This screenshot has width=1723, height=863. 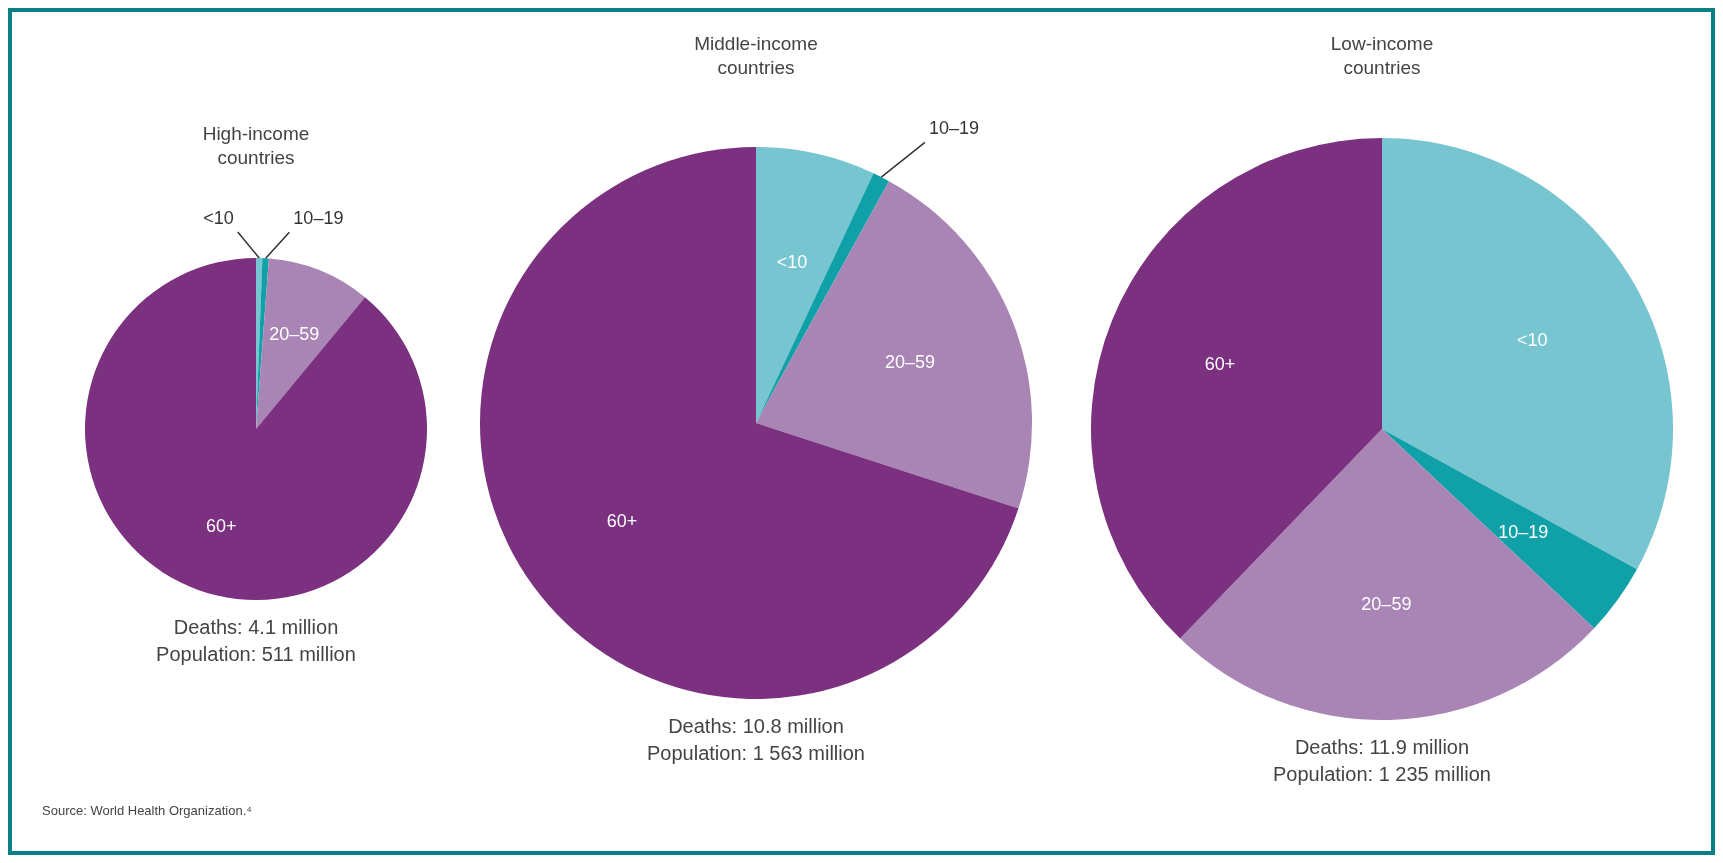 What do you see at coordinates (147, 810) in the screenshot?
I see `source-note: Source: World Health Organization.⁴` at bounding box center [147, 810].